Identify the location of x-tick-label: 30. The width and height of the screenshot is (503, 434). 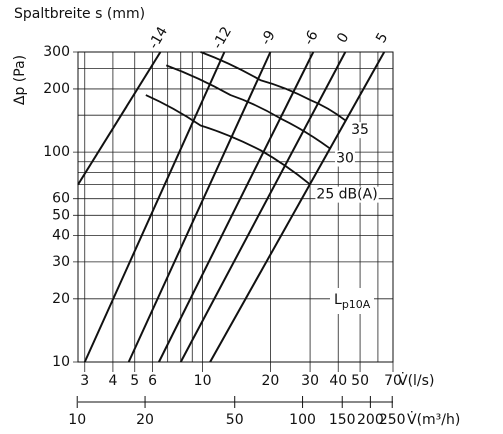
(310, 381).